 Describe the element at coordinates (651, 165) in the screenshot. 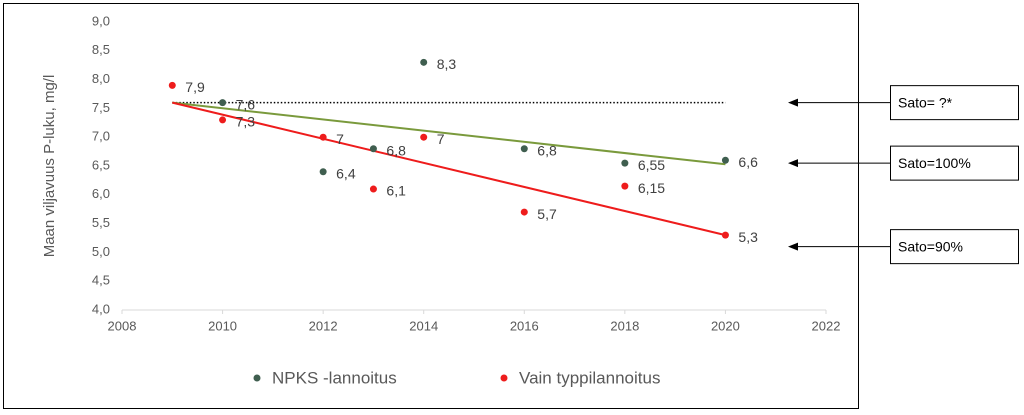

I see `data-label: 6,55` at that location.